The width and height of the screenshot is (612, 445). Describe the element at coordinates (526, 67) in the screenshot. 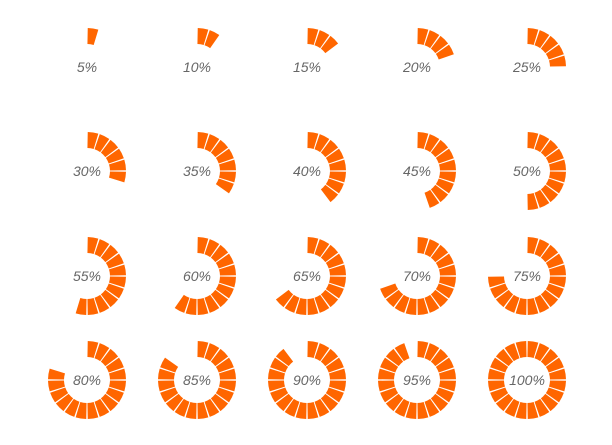

I see `percent-label: 25%` at that location.